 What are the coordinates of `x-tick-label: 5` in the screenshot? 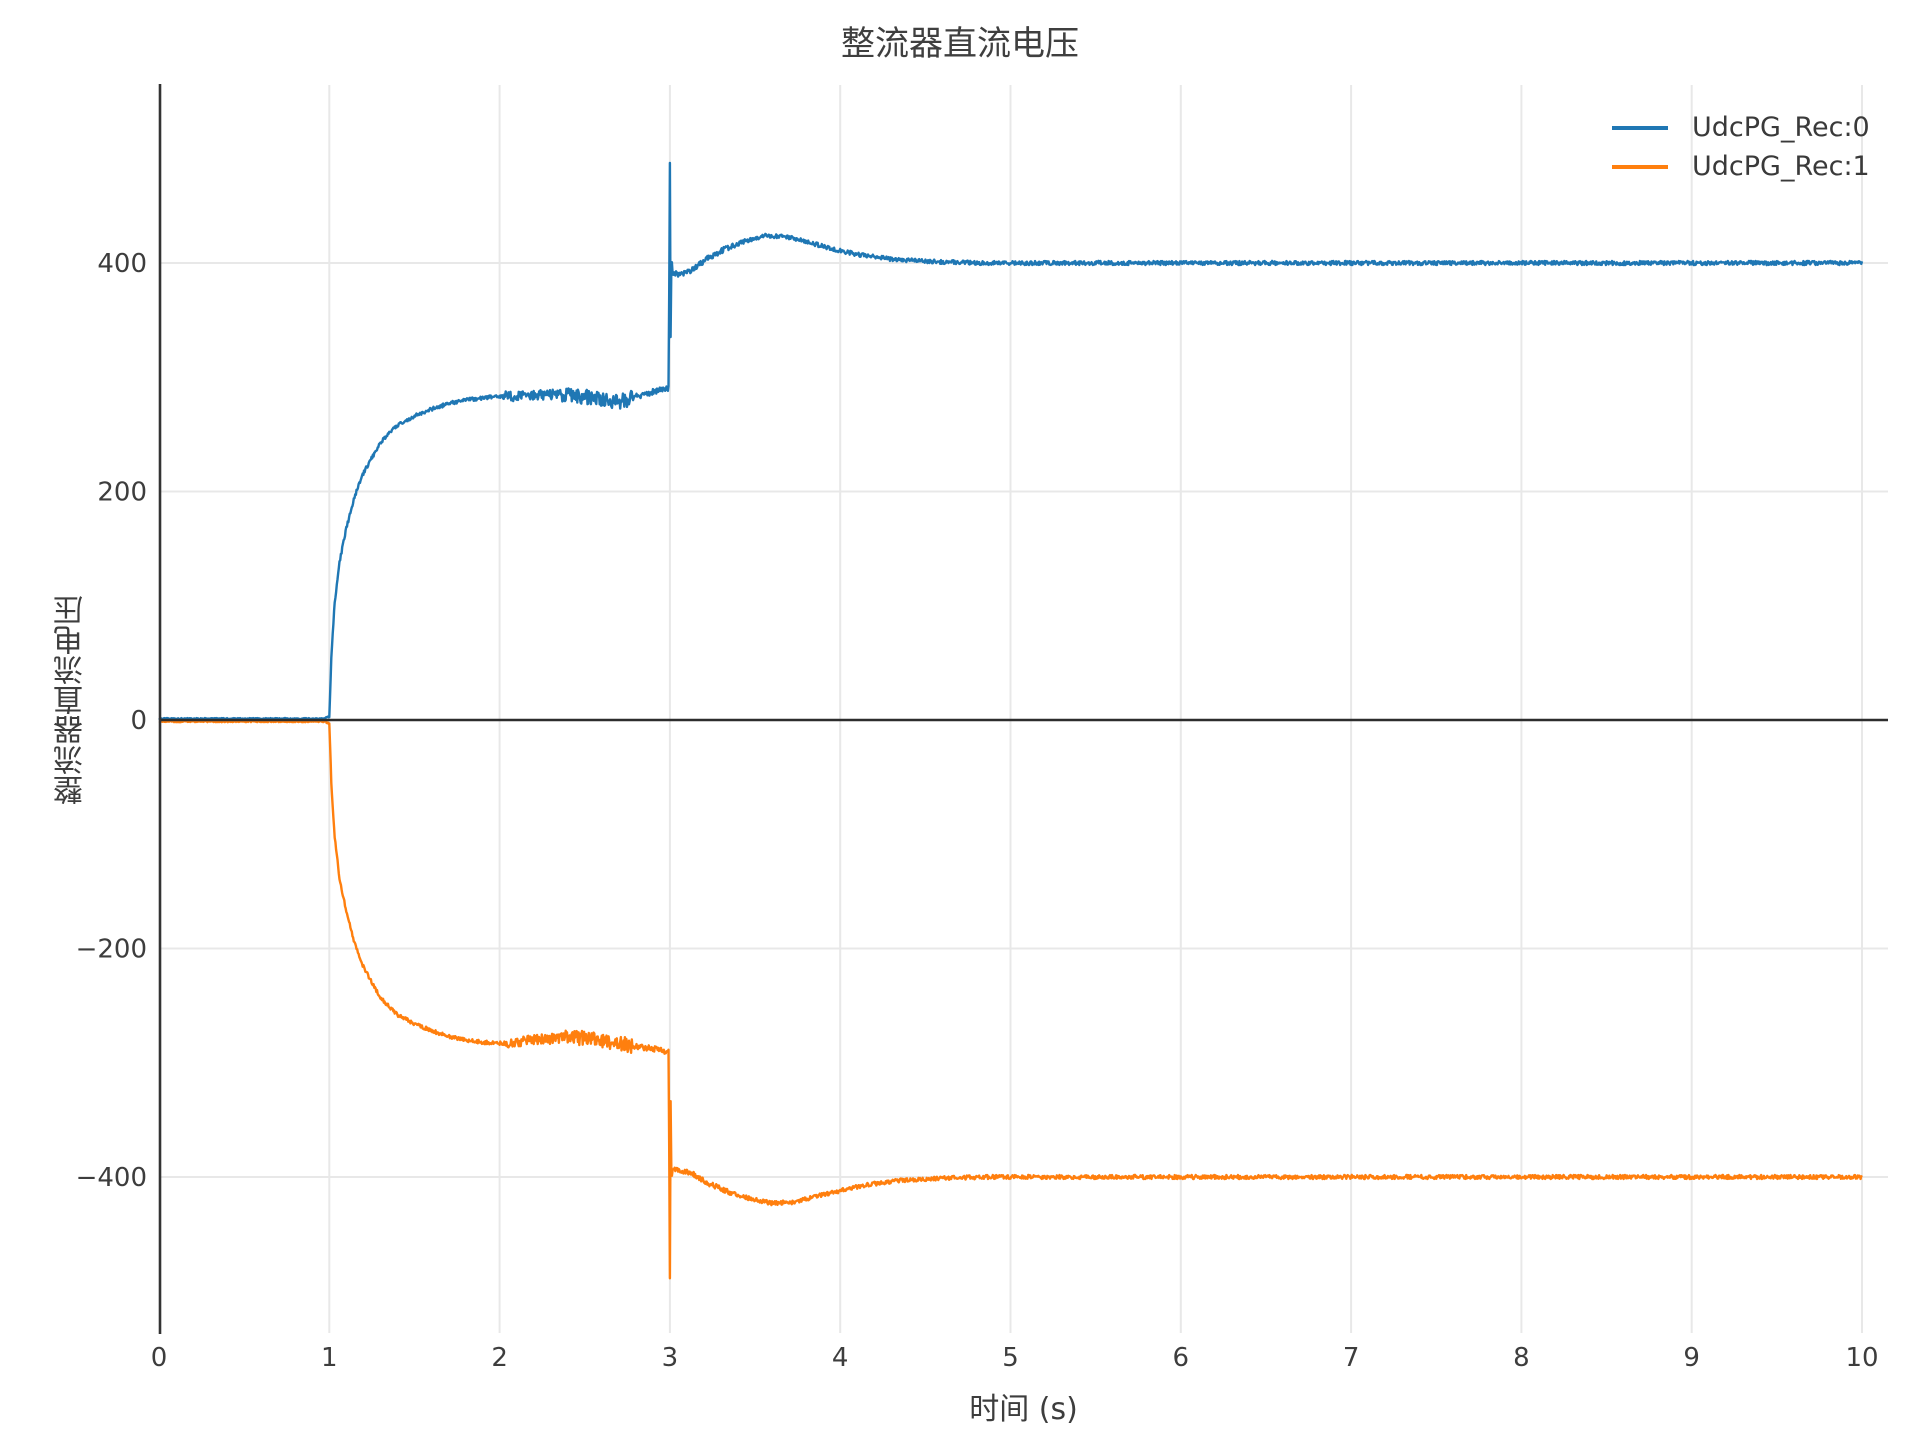 It's located at (1010, 1358).